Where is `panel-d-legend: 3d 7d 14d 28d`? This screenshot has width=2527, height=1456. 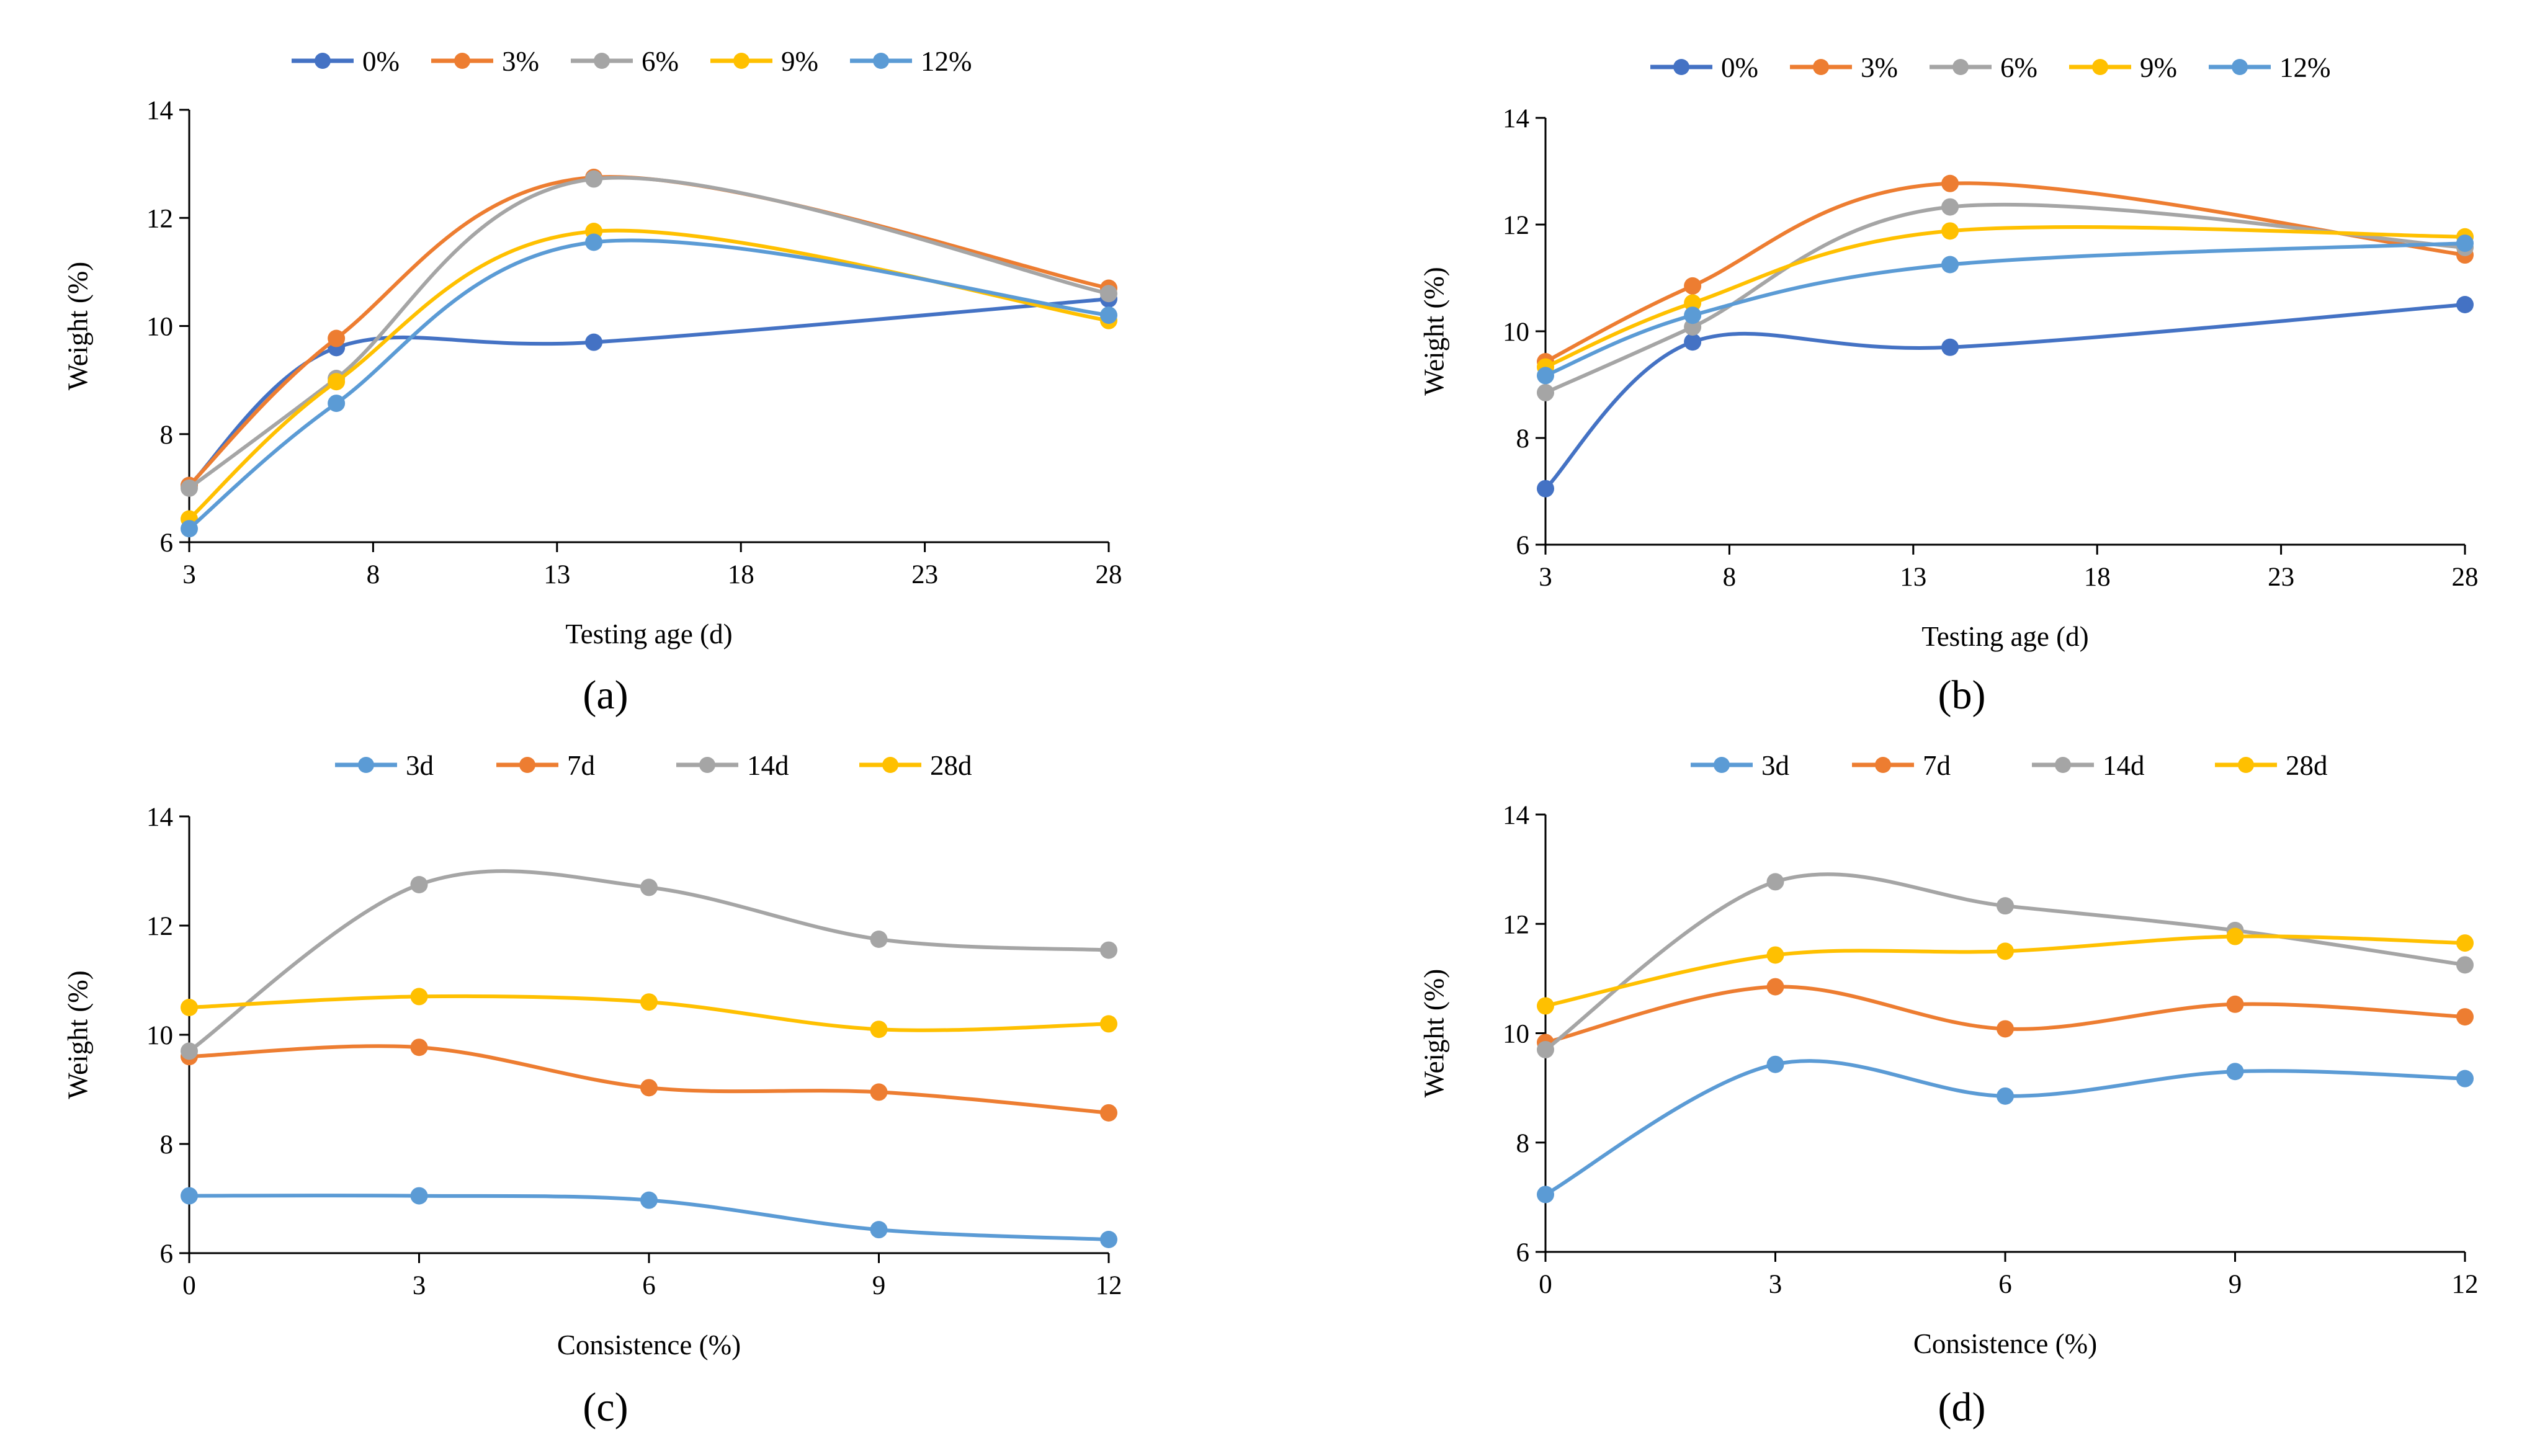 panel-d-legend: 3d 7d 14d 28d is located at coordinates (2009, 765).